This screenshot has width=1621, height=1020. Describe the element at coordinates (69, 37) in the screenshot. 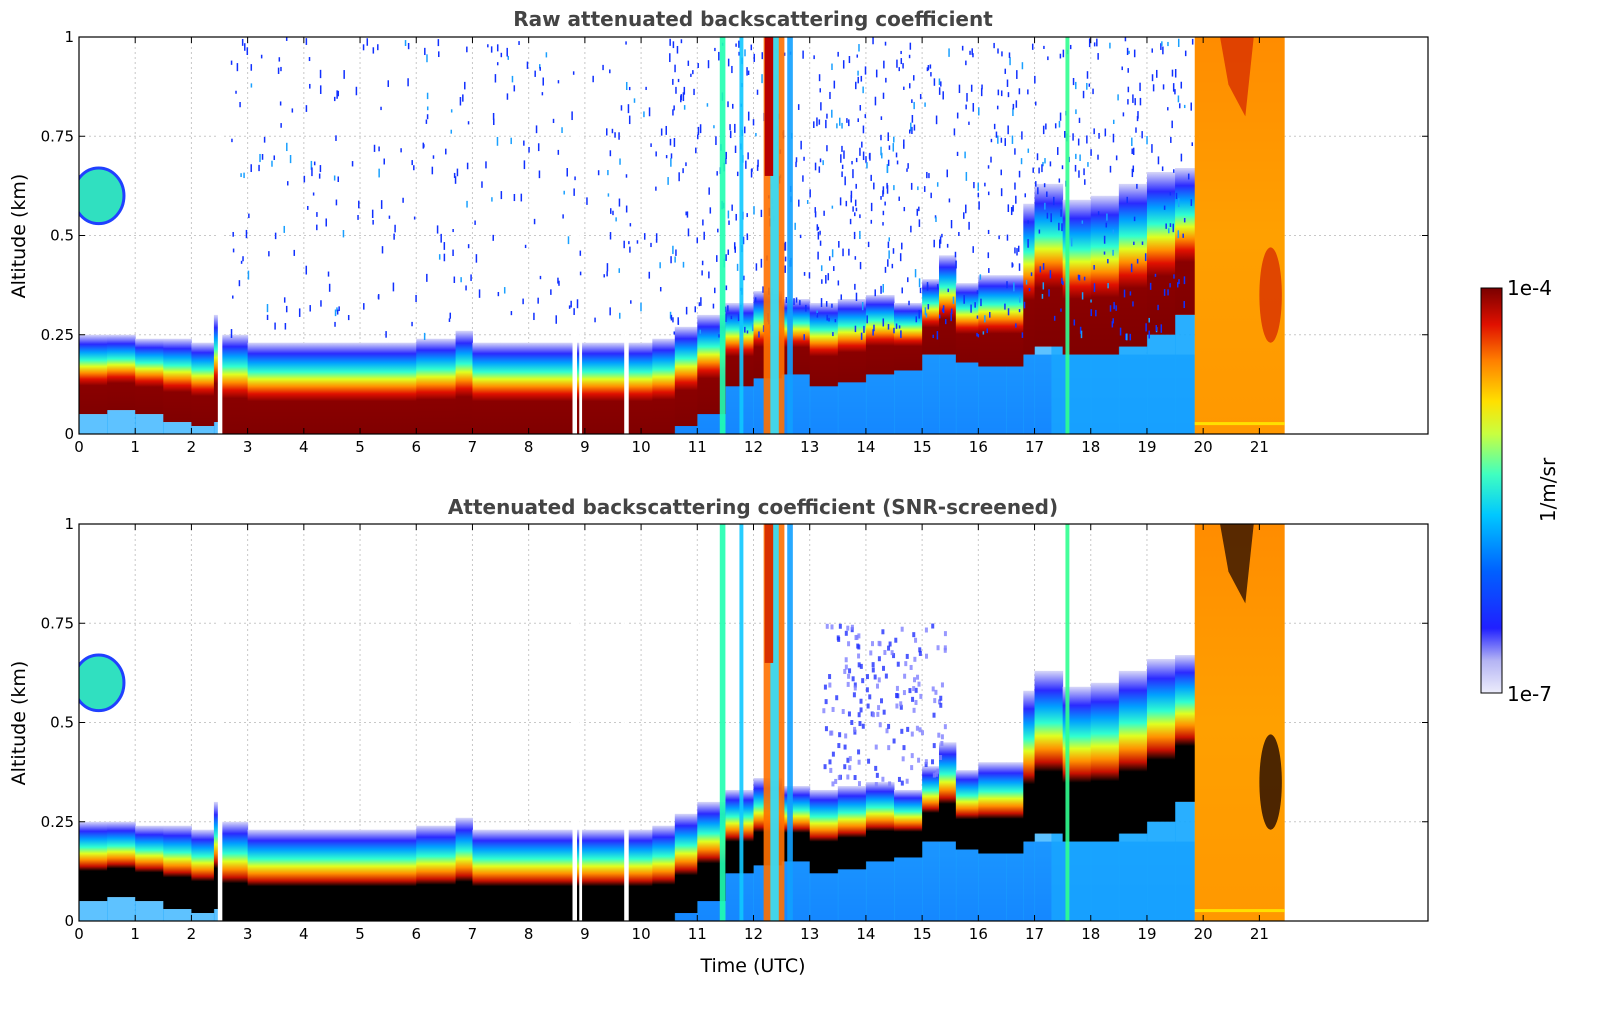

I see `y-tick-label: 1` at that location.